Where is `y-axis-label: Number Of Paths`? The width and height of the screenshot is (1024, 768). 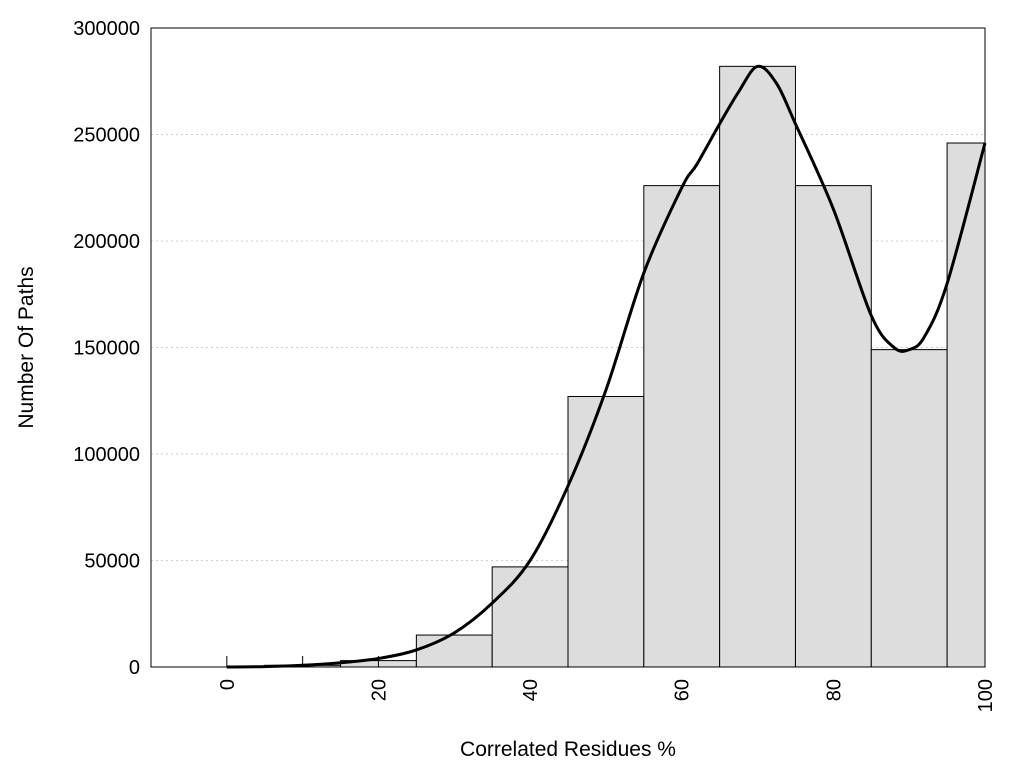 y-axis-label: Number Of Paths is located at coordinates (26, 347).